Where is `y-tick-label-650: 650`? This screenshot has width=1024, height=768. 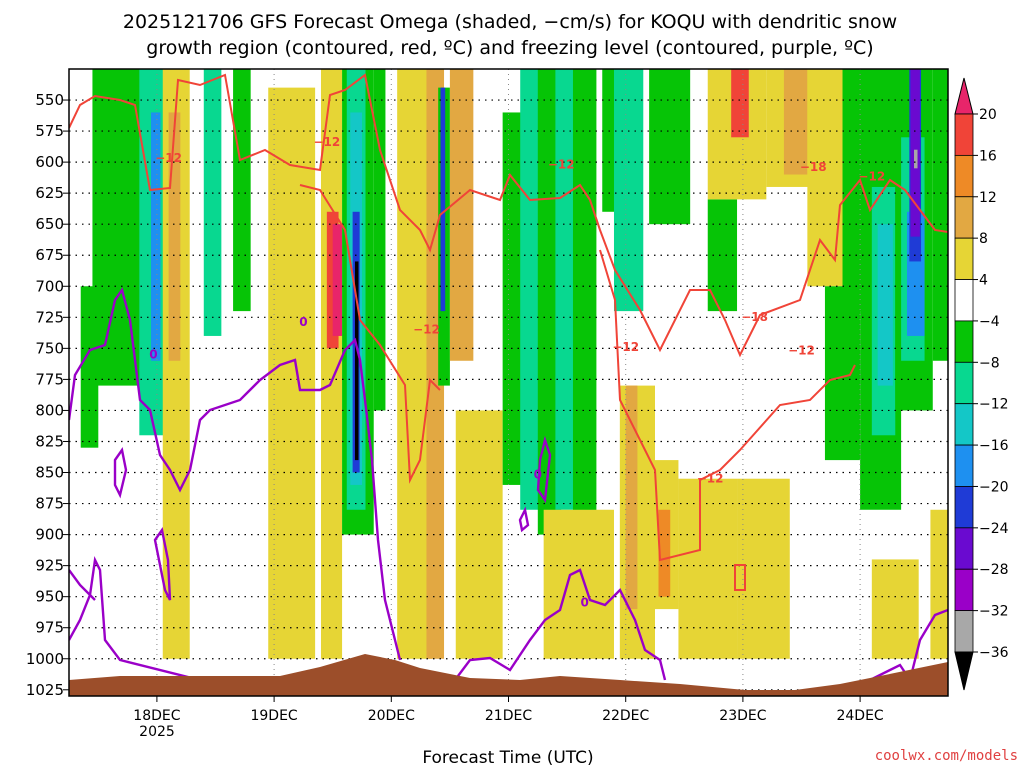 y-tick-label-650: 650 is located at coordinates (49, 224).